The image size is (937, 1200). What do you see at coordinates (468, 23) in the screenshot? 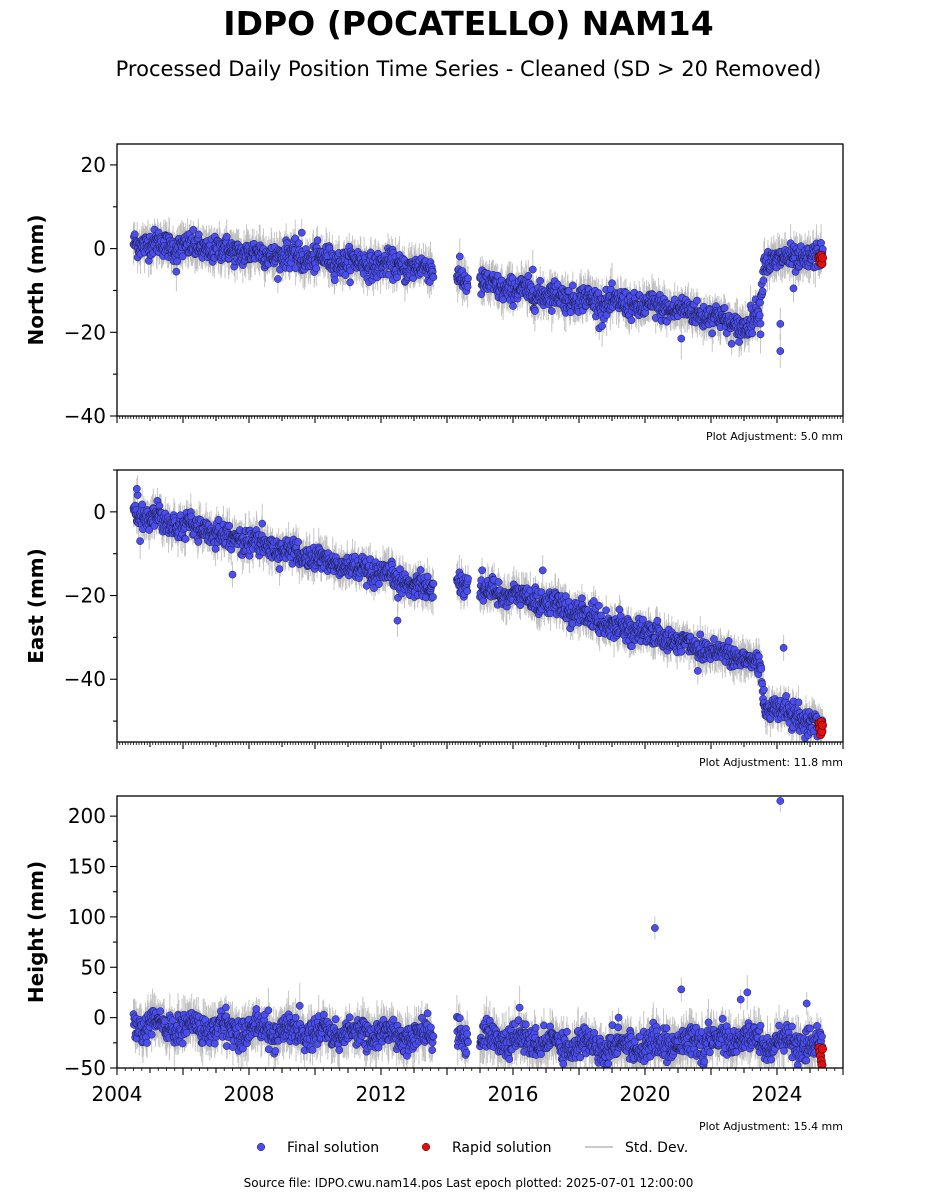
I see `chart-title: IDPO (POCATELLO) NAM14` at bounding box center [468, 23].